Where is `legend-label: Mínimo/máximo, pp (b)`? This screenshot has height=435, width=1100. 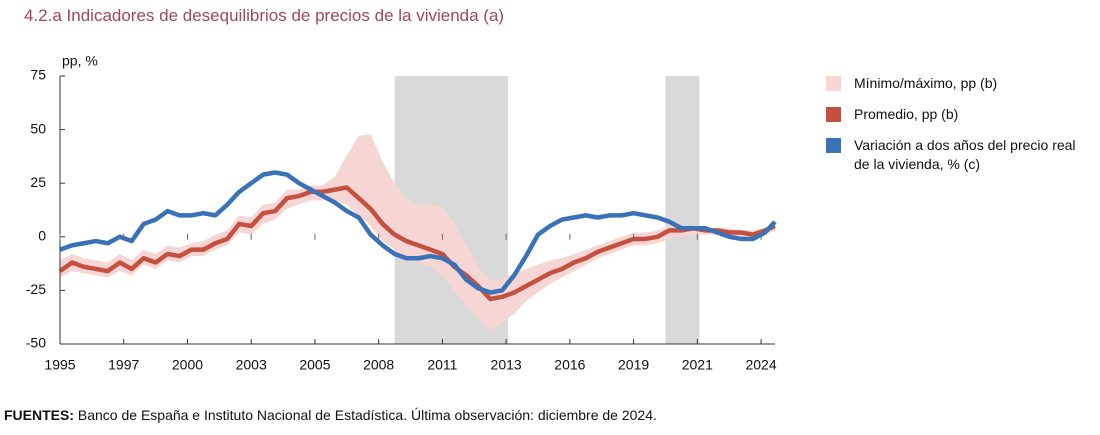
legend-label: Mínimo/máximo, pp (b) is located at coordinates (926, 83).